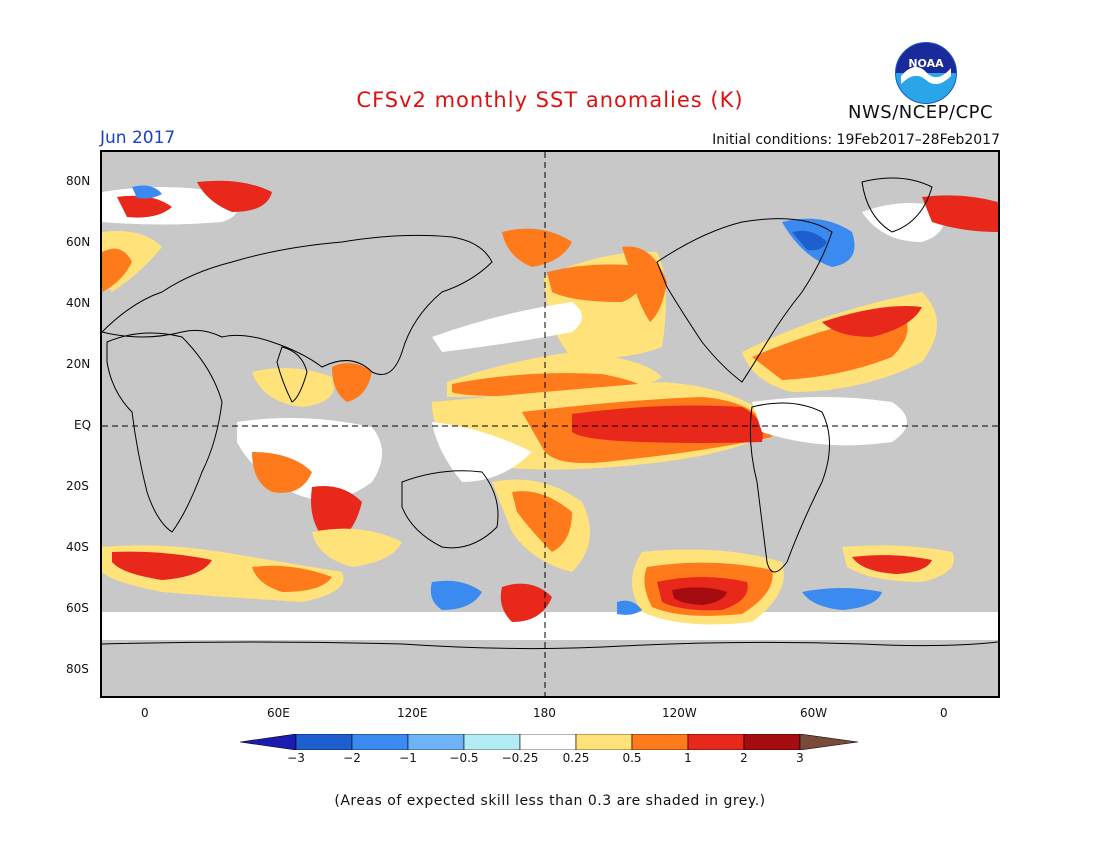 Image resolution: width=1100 pixels, height=850 pixels. Describe the element at coordinates (77, 608) in the screenshot. I see `lat-label-60s: 60S` at that location.